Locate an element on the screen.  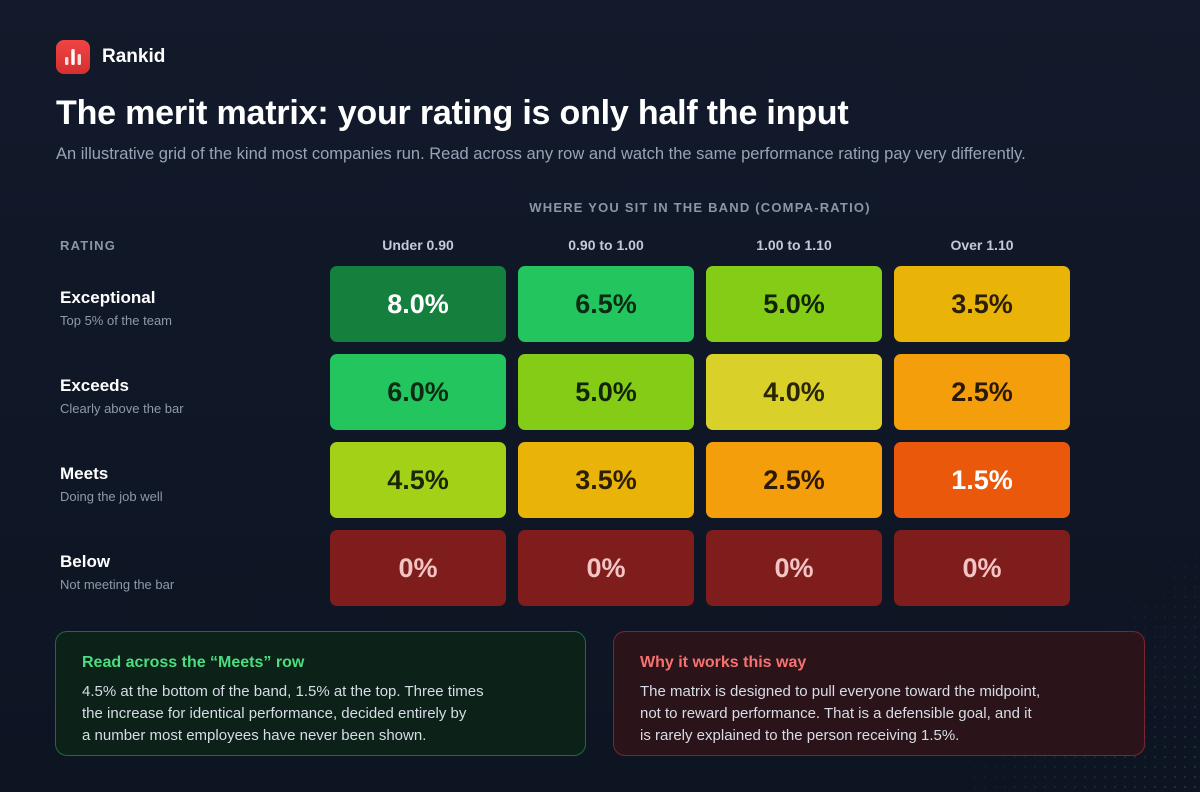
matrix-cell-exceeds-under-0-90: 6.0% is located at coordinates (418, 392).